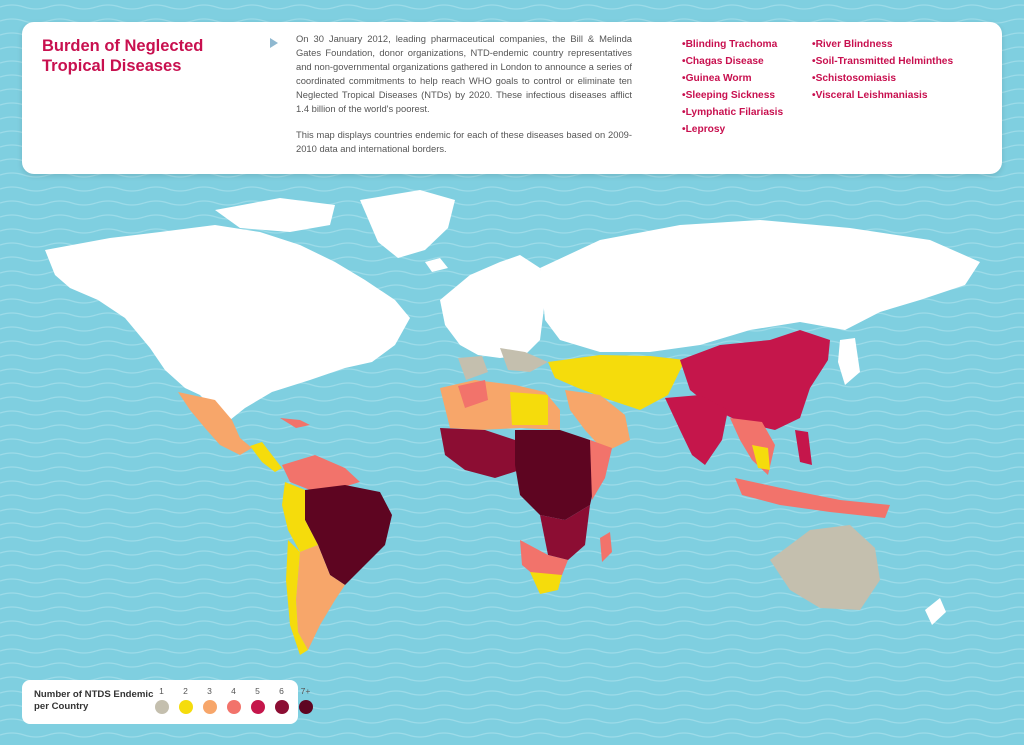 The width and height of the screenshot is (1024, 745). Describe the element at coordinates (529, 408) in the screenshot. I see `region-libya` at that location.